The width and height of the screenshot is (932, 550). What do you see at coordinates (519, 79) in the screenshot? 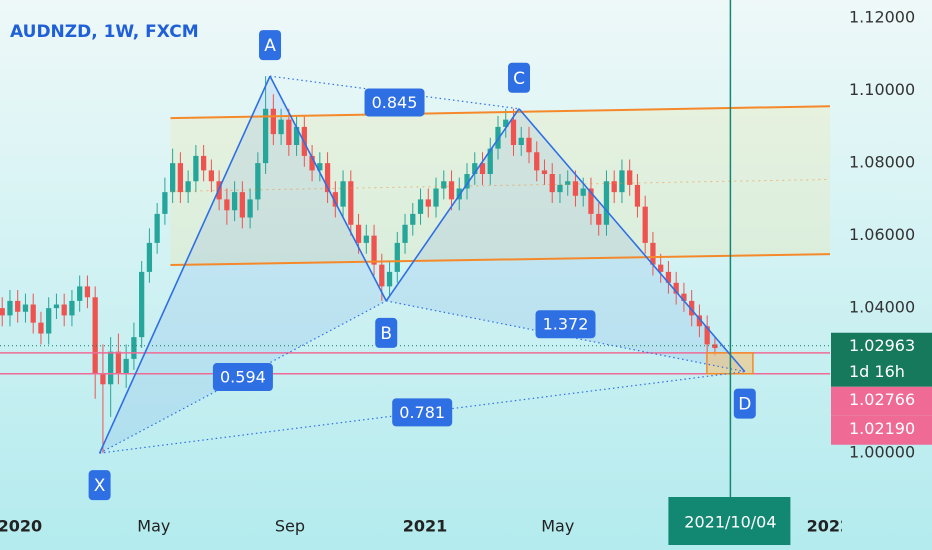
I see `point-label: C` at bounding box center [519, 79].